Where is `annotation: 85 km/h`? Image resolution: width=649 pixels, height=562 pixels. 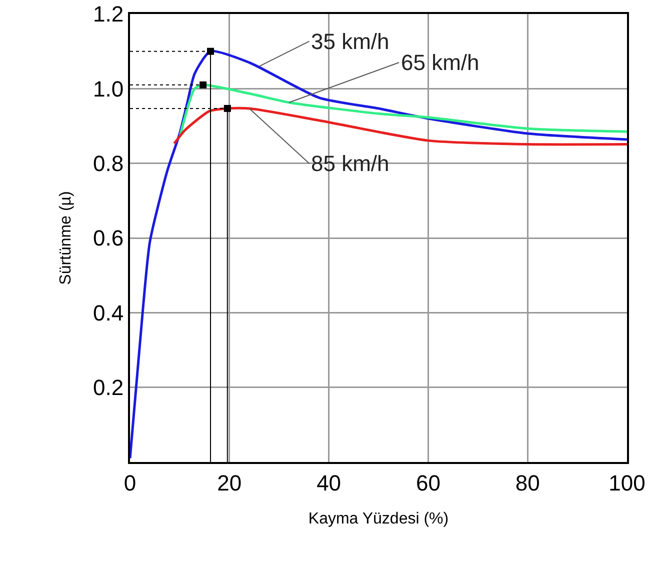
annotation: 85 km/h is located at coordinates (350, 163).